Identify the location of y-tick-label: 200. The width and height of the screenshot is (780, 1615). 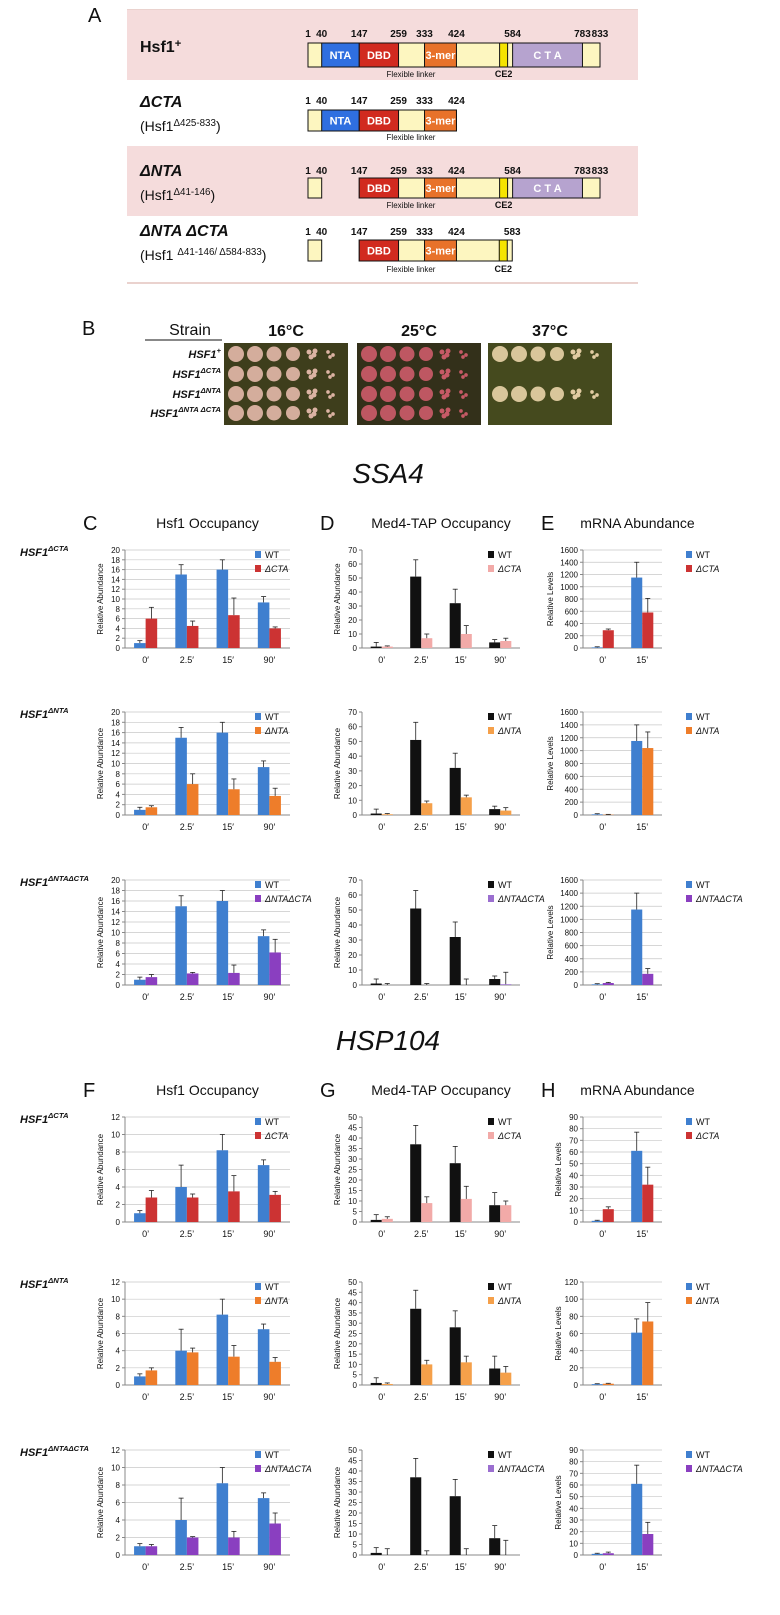
(572, 972).